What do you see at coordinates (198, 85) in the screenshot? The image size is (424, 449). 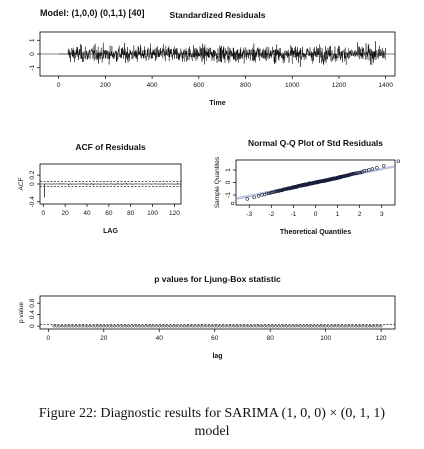 I see `residuals-xtick-label: 600` at bounding box center [198, 85].